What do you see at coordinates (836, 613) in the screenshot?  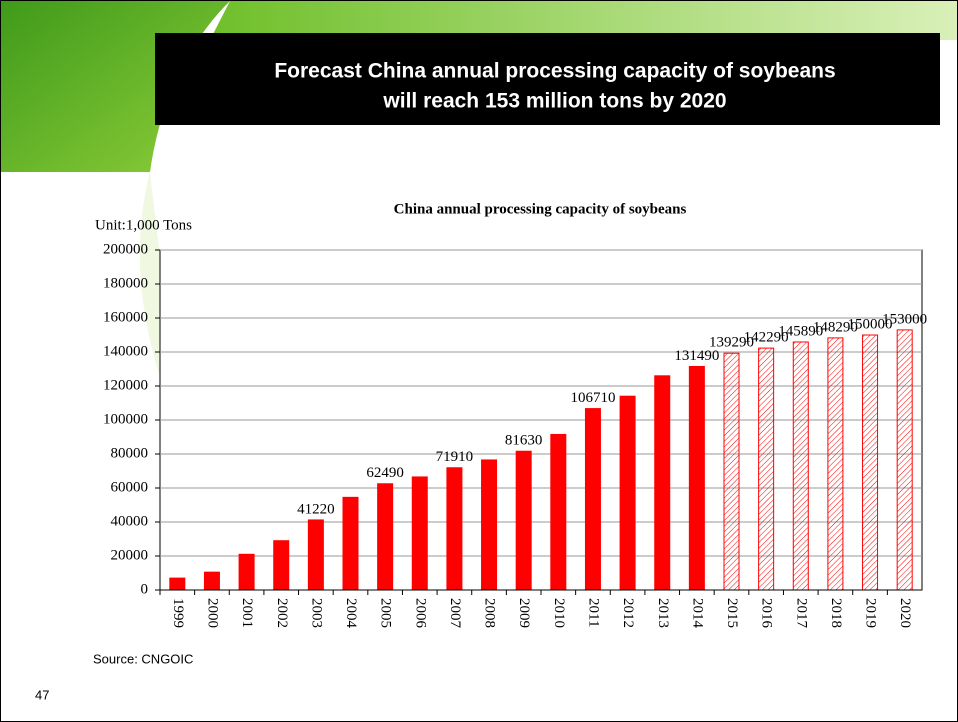 I see `x-tick-label: 2018` at bounding box center [836, 613].